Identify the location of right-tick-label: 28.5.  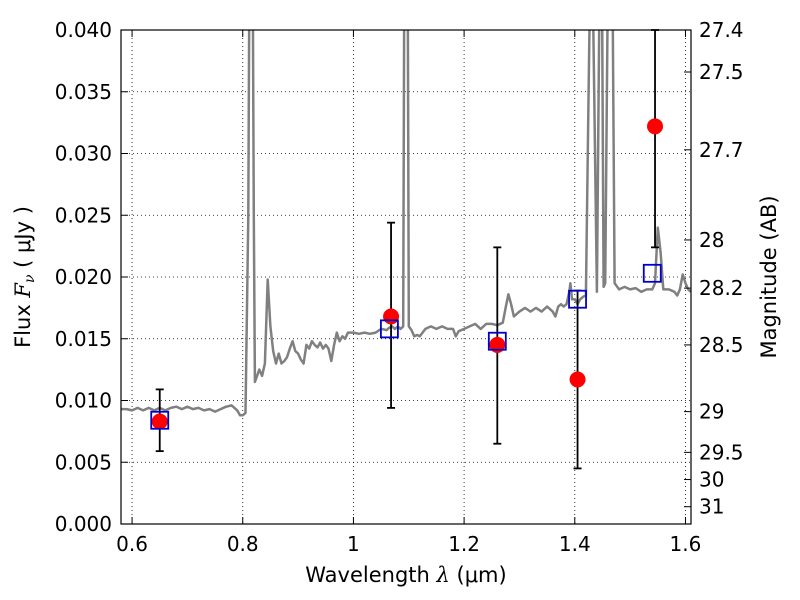
(721, 345).